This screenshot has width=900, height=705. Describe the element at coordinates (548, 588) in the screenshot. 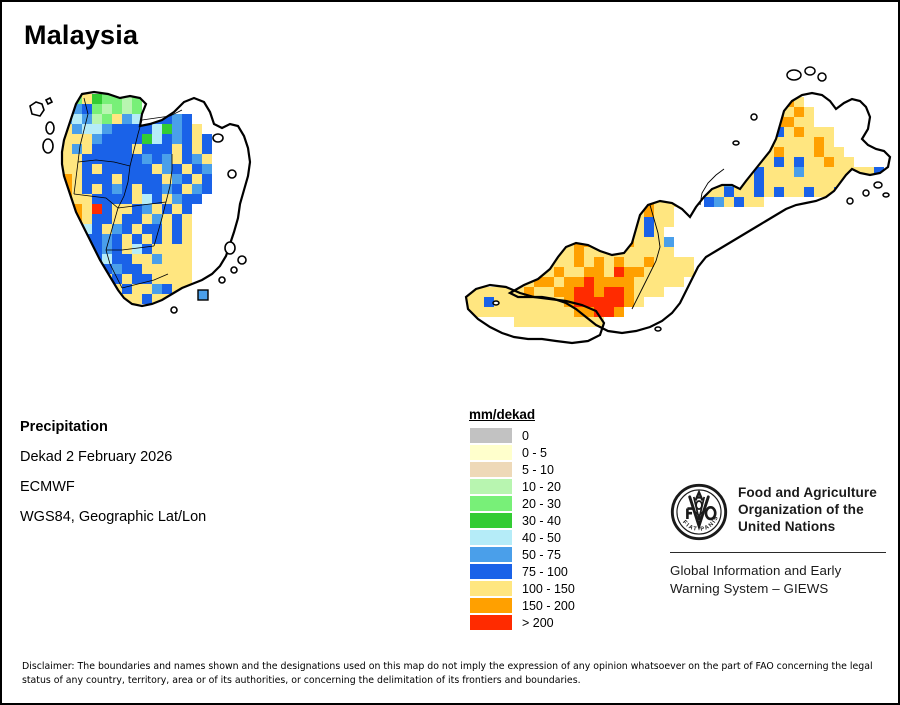

I see `legend-label: 100 - 150` at that location.